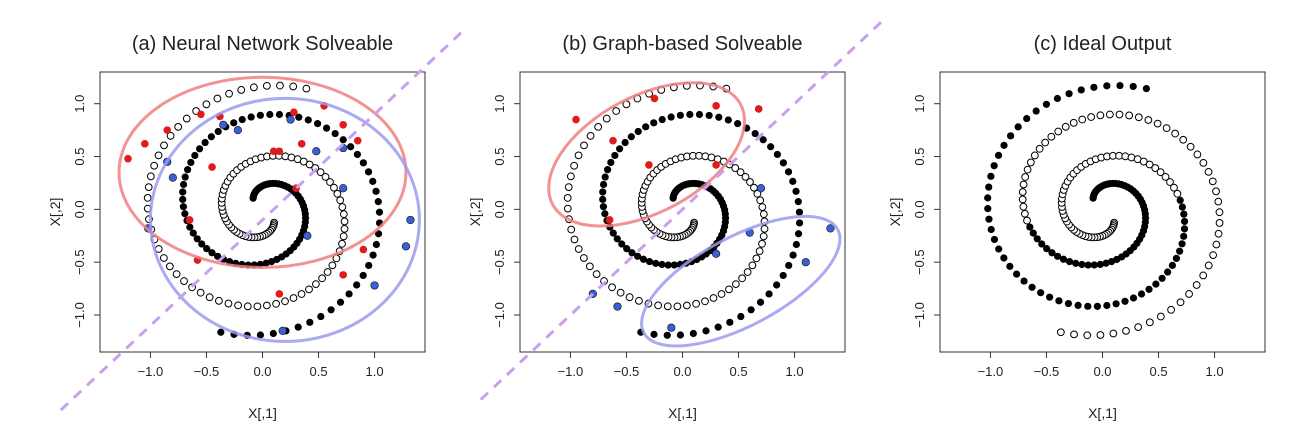 Image resolution: width=1301 pixels, height=442 pixels. Describe the element at coordinates (262, 44) in the screenshot. I see `chart-title: (a) Neural Network Solveable` at that location.